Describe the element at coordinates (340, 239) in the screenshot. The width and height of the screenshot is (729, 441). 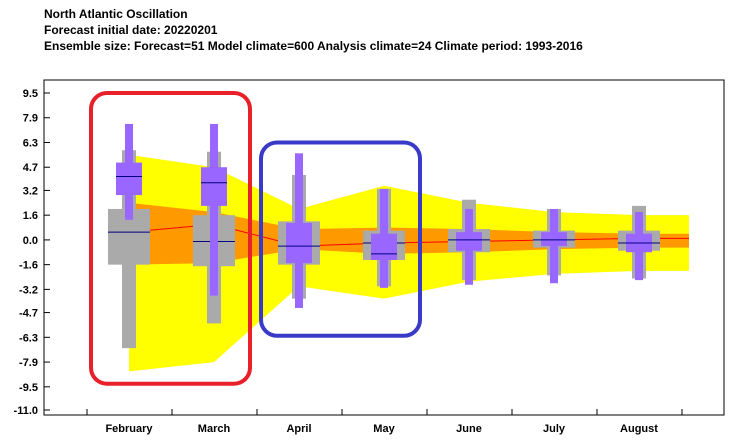
I see `blue-highlight` at that location.